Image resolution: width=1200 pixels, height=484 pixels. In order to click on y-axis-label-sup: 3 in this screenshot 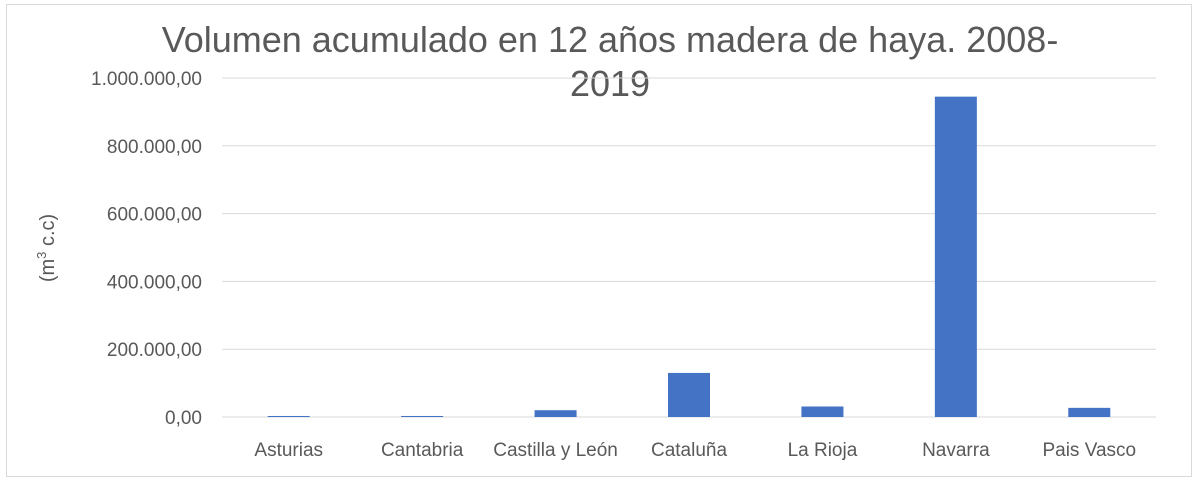, I will do `click(41, 255)`.